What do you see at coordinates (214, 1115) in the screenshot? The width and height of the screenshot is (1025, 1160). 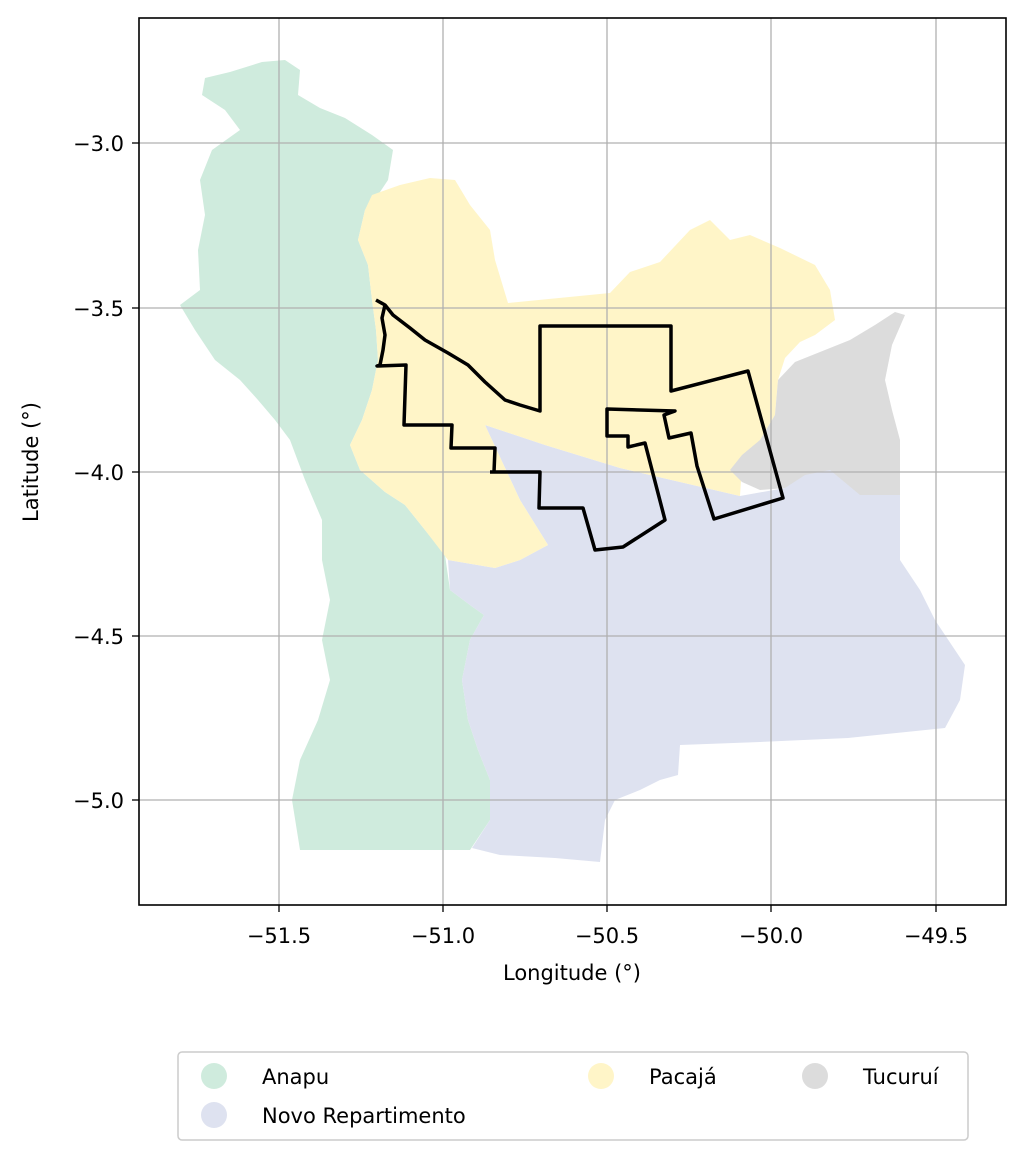 I see `legend-marker-novo-repartimento` at bounding box center [214, 1115].